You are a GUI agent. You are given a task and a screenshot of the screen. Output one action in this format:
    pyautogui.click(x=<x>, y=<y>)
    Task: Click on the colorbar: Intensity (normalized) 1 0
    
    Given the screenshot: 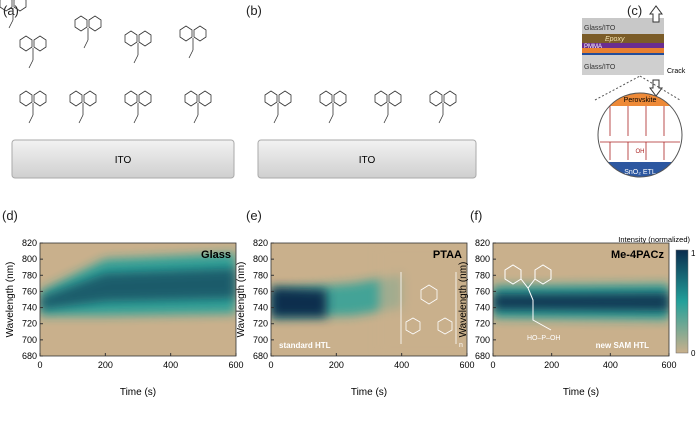 What is the action you would take?
    pyautogui.click(x=657, y=296)
    